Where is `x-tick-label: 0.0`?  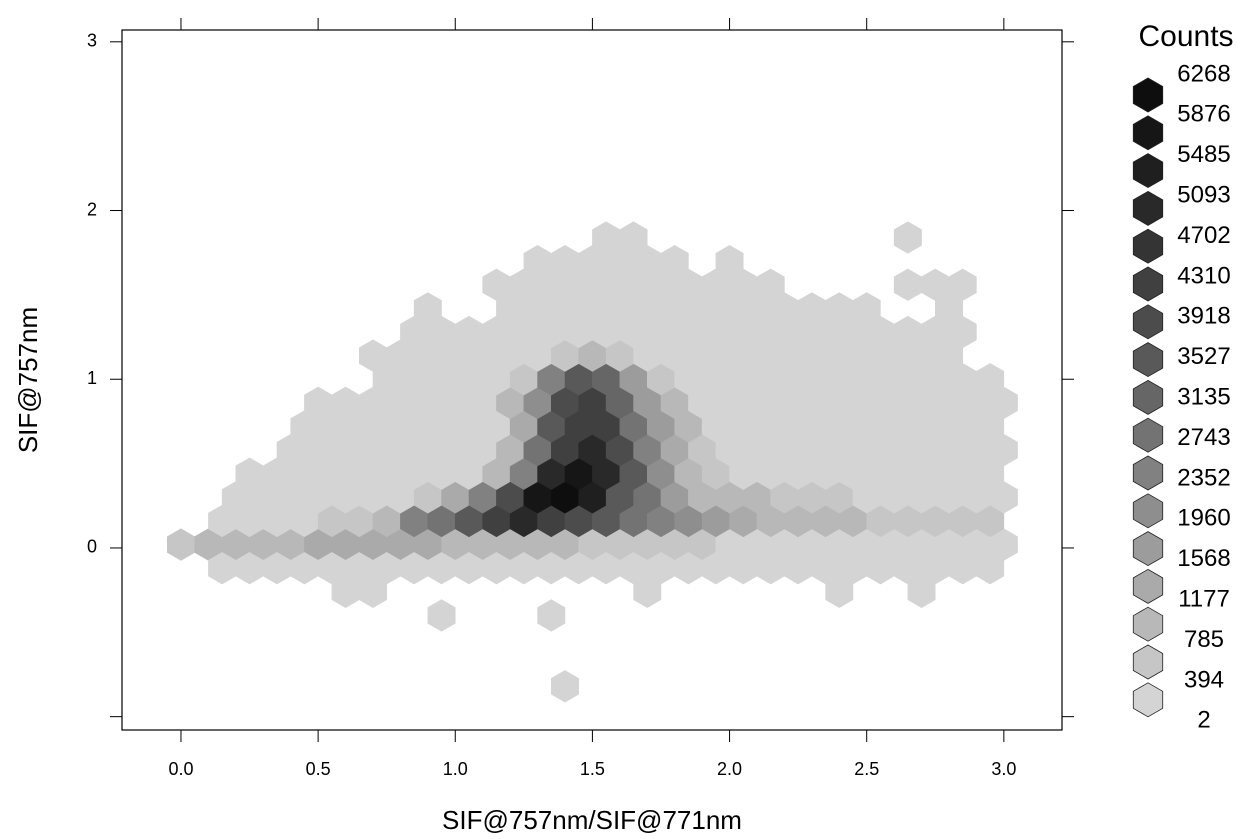 x-tick-label: 0.0 is located at coordinates (180, 769).